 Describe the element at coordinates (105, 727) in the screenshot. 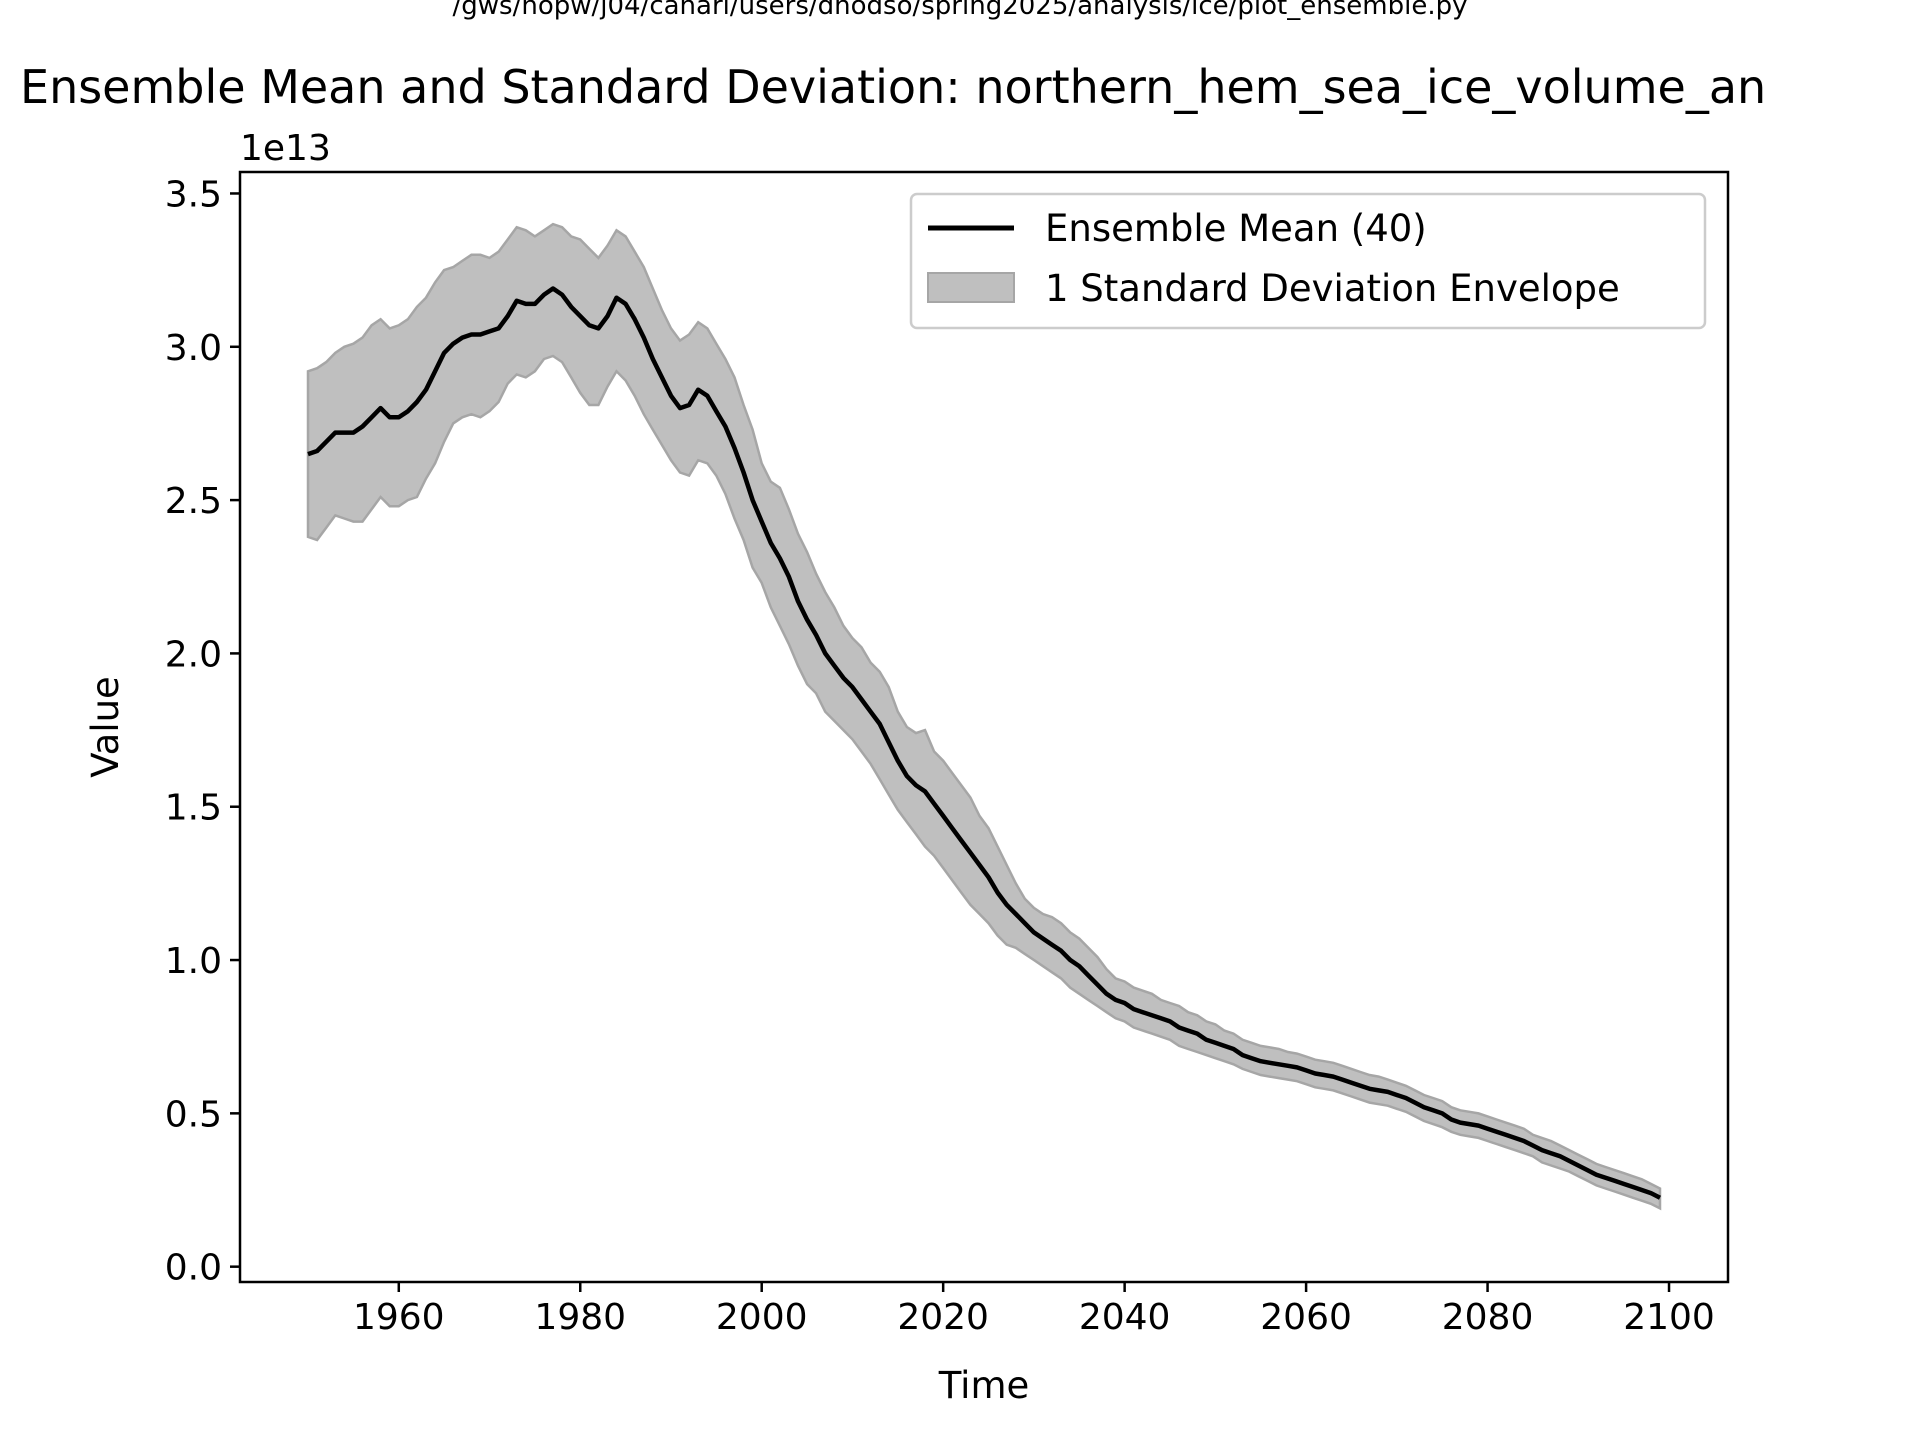

I see `y-axis-label: Value` at that location.